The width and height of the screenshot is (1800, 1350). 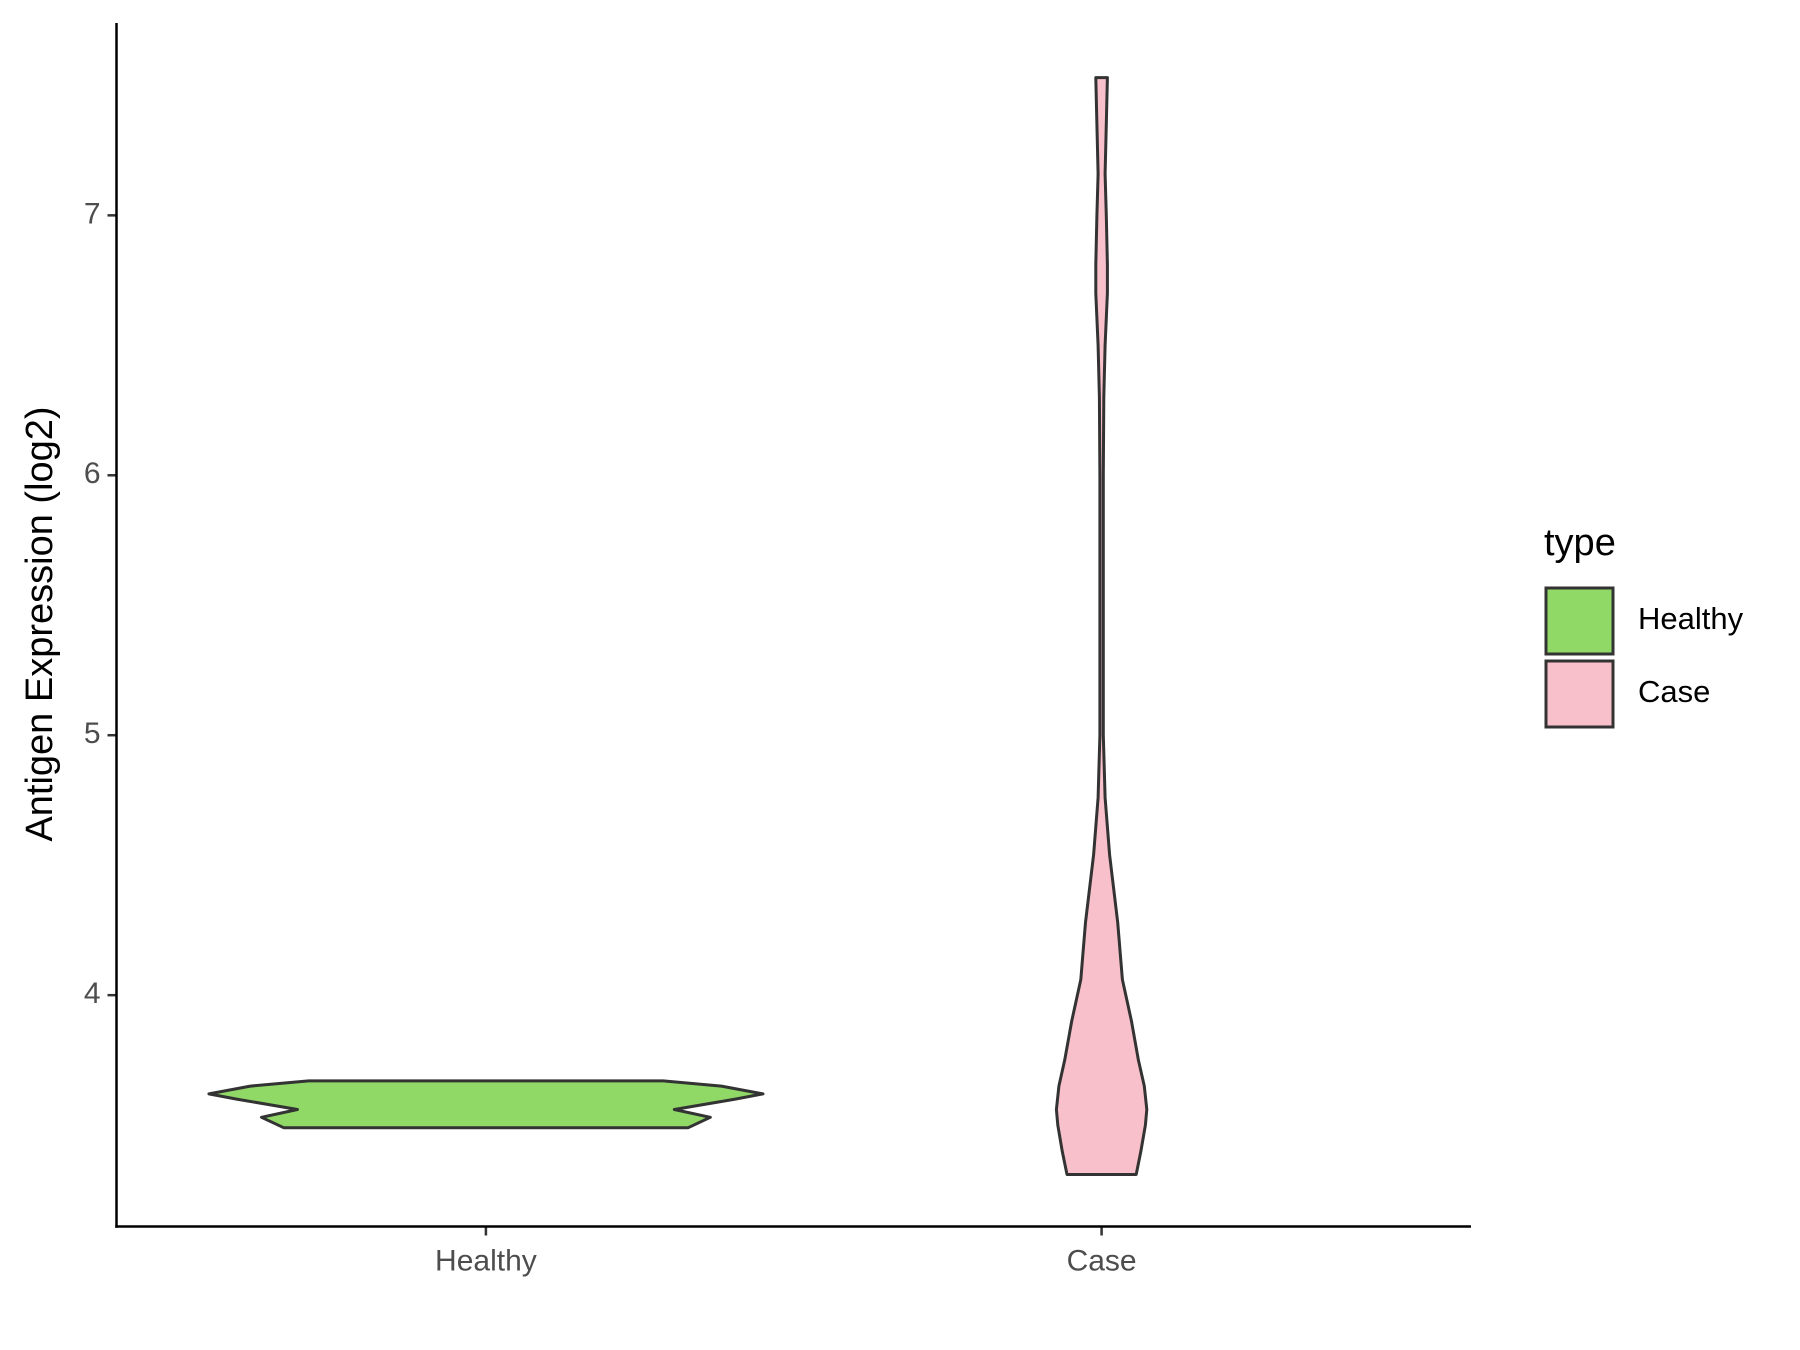 What do you see at coordinates (40, 623) in the screenshot?
I see `y-axis-title: Antigen Expression (log2)` at bounding box center [40, 623].